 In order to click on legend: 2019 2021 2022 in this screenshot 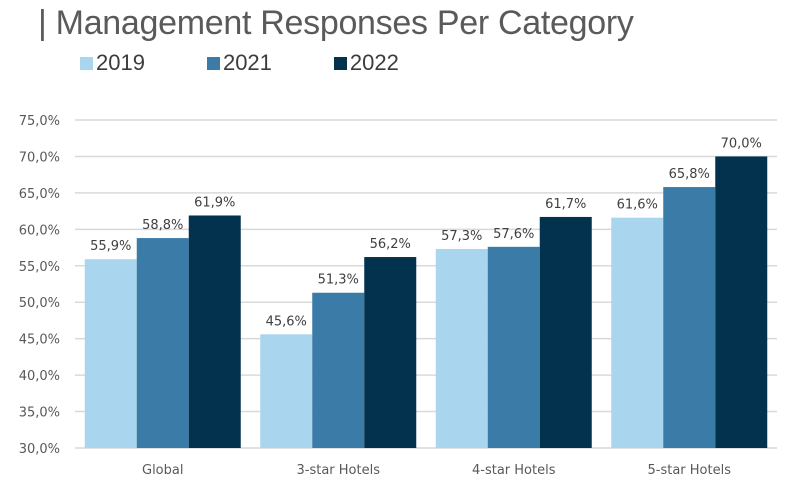, I will do `click(270, 63)`.